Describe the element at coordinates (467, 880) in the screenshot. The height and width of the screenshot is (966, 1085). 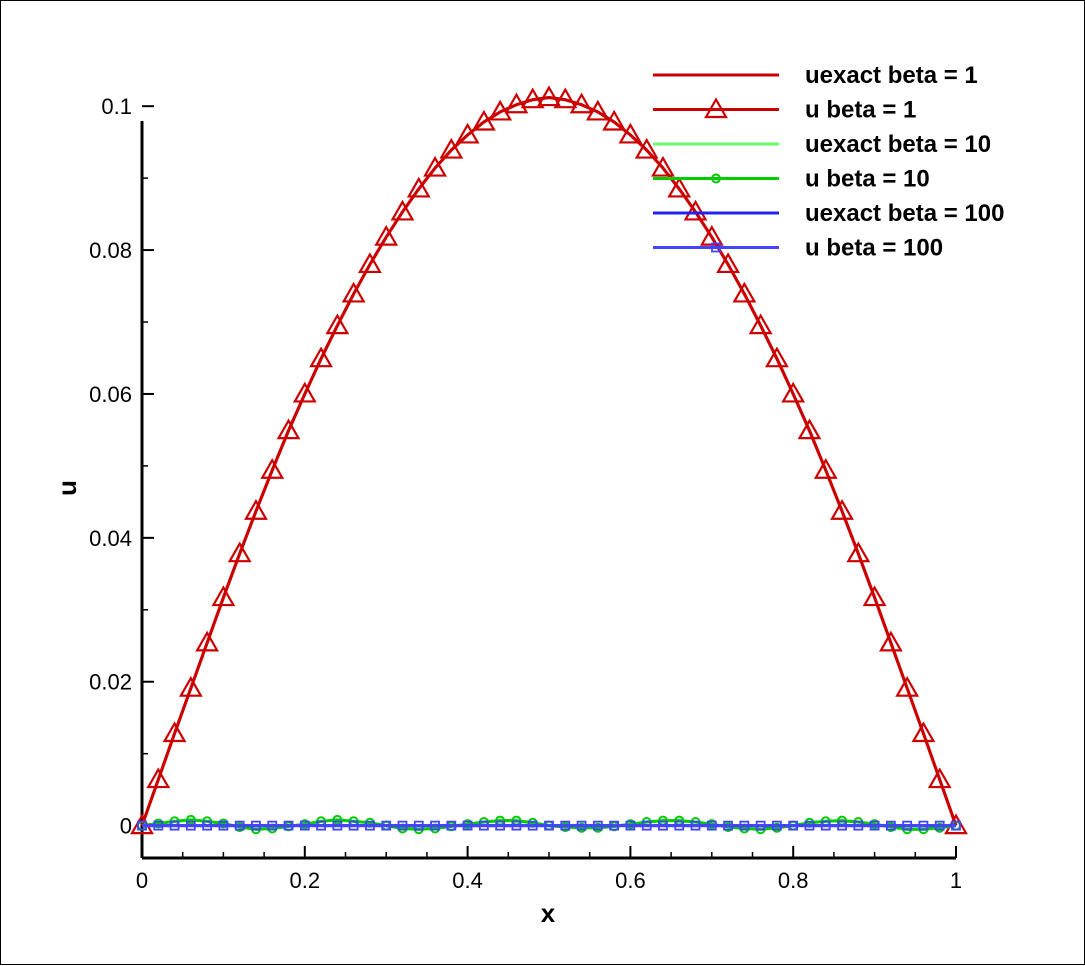
I see `x-tick-label: 0.4` at that location.